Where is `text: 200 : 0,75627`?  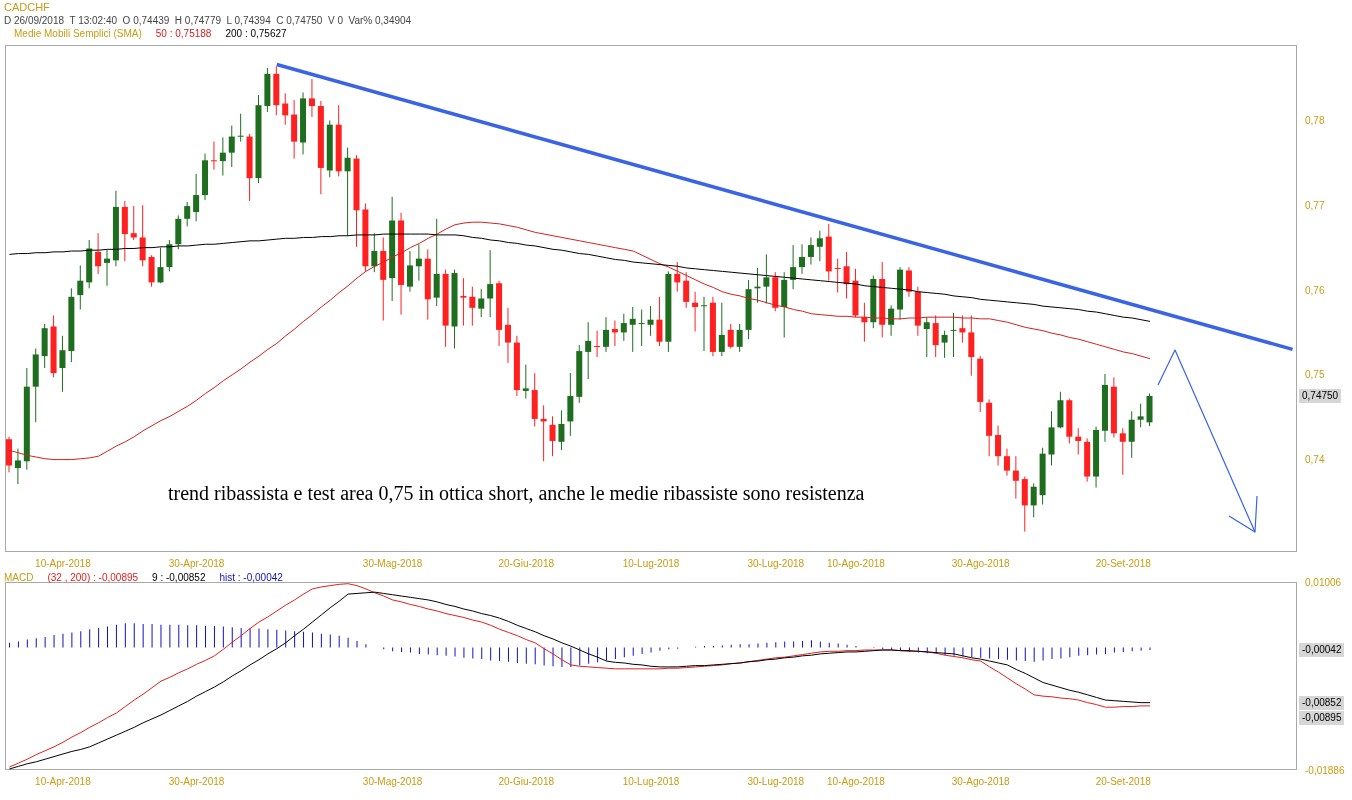
text: 200 : 0,75627 is located at coordinates (256, 33).